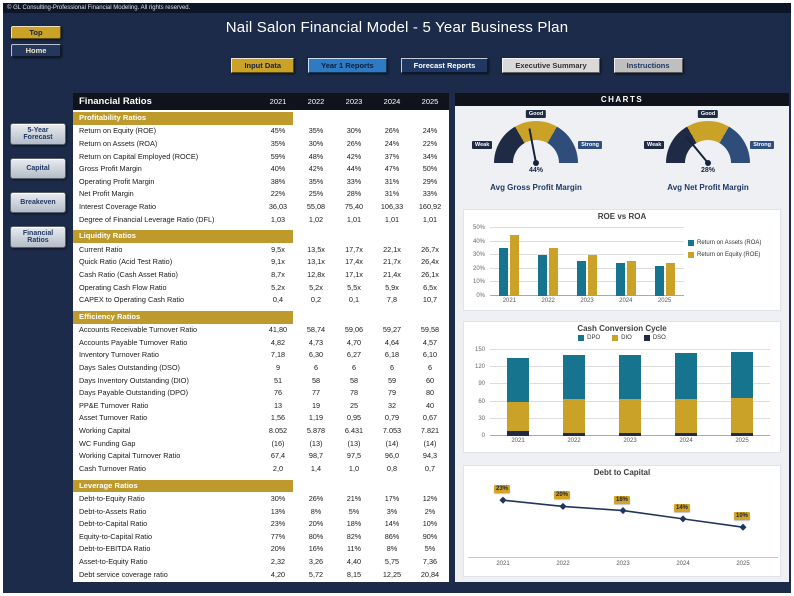 The width and height of the screenshot is (794, 596). I want to click on row-value: 0,79, so click(392, 418).